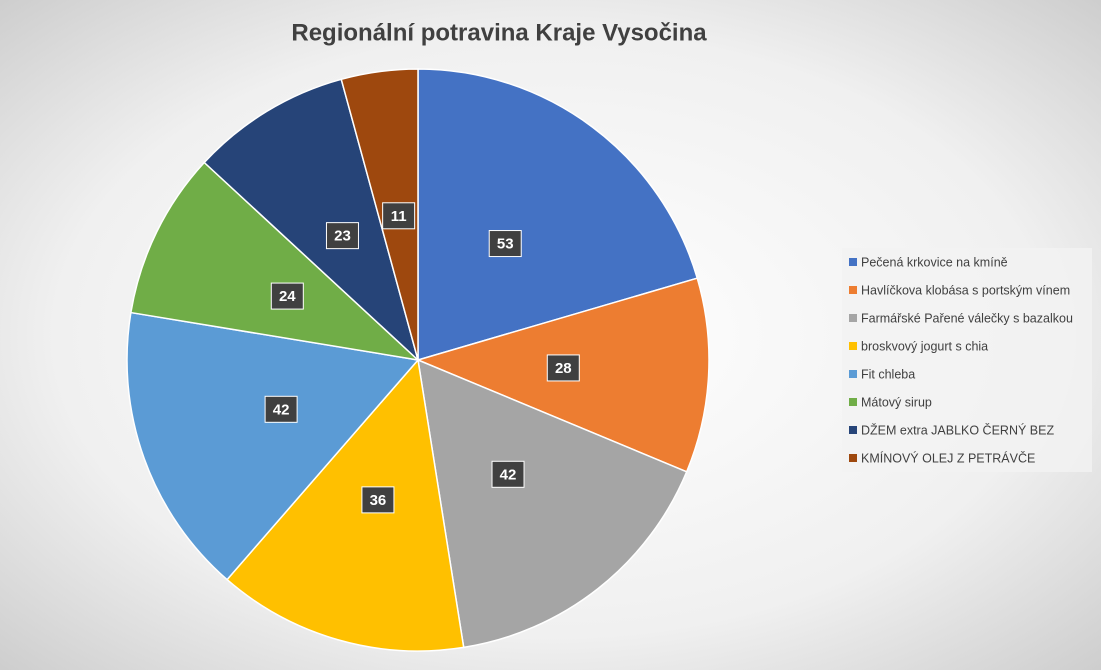  I want to click on legend-label: DŽEM extra JABLKO ČERNÝ BEZ, so click(957, 429).